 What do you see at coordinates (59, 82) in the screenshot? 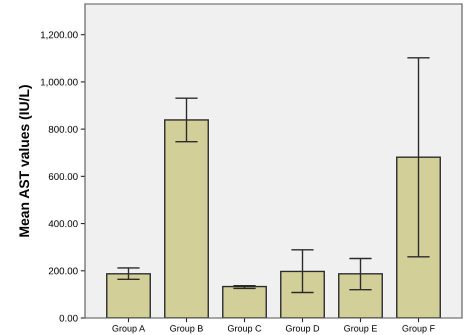
I see `y-tick-label: 1,000.00` at bounding box center [59, 82].